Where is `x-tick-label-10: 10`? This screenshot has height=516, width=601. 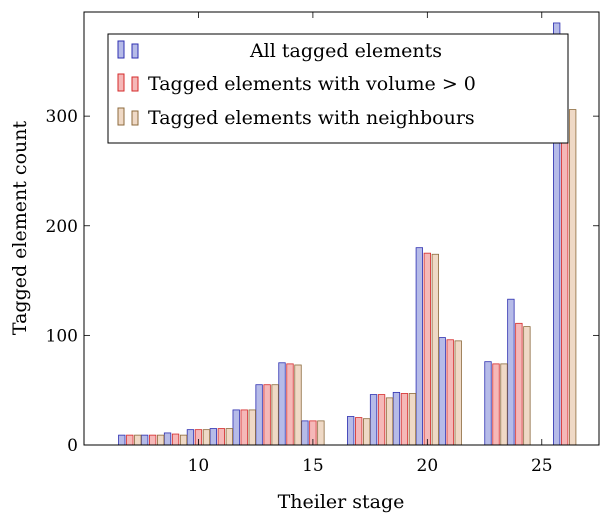 x-tick-label-10: 10 is located at coordinates (199, 466).